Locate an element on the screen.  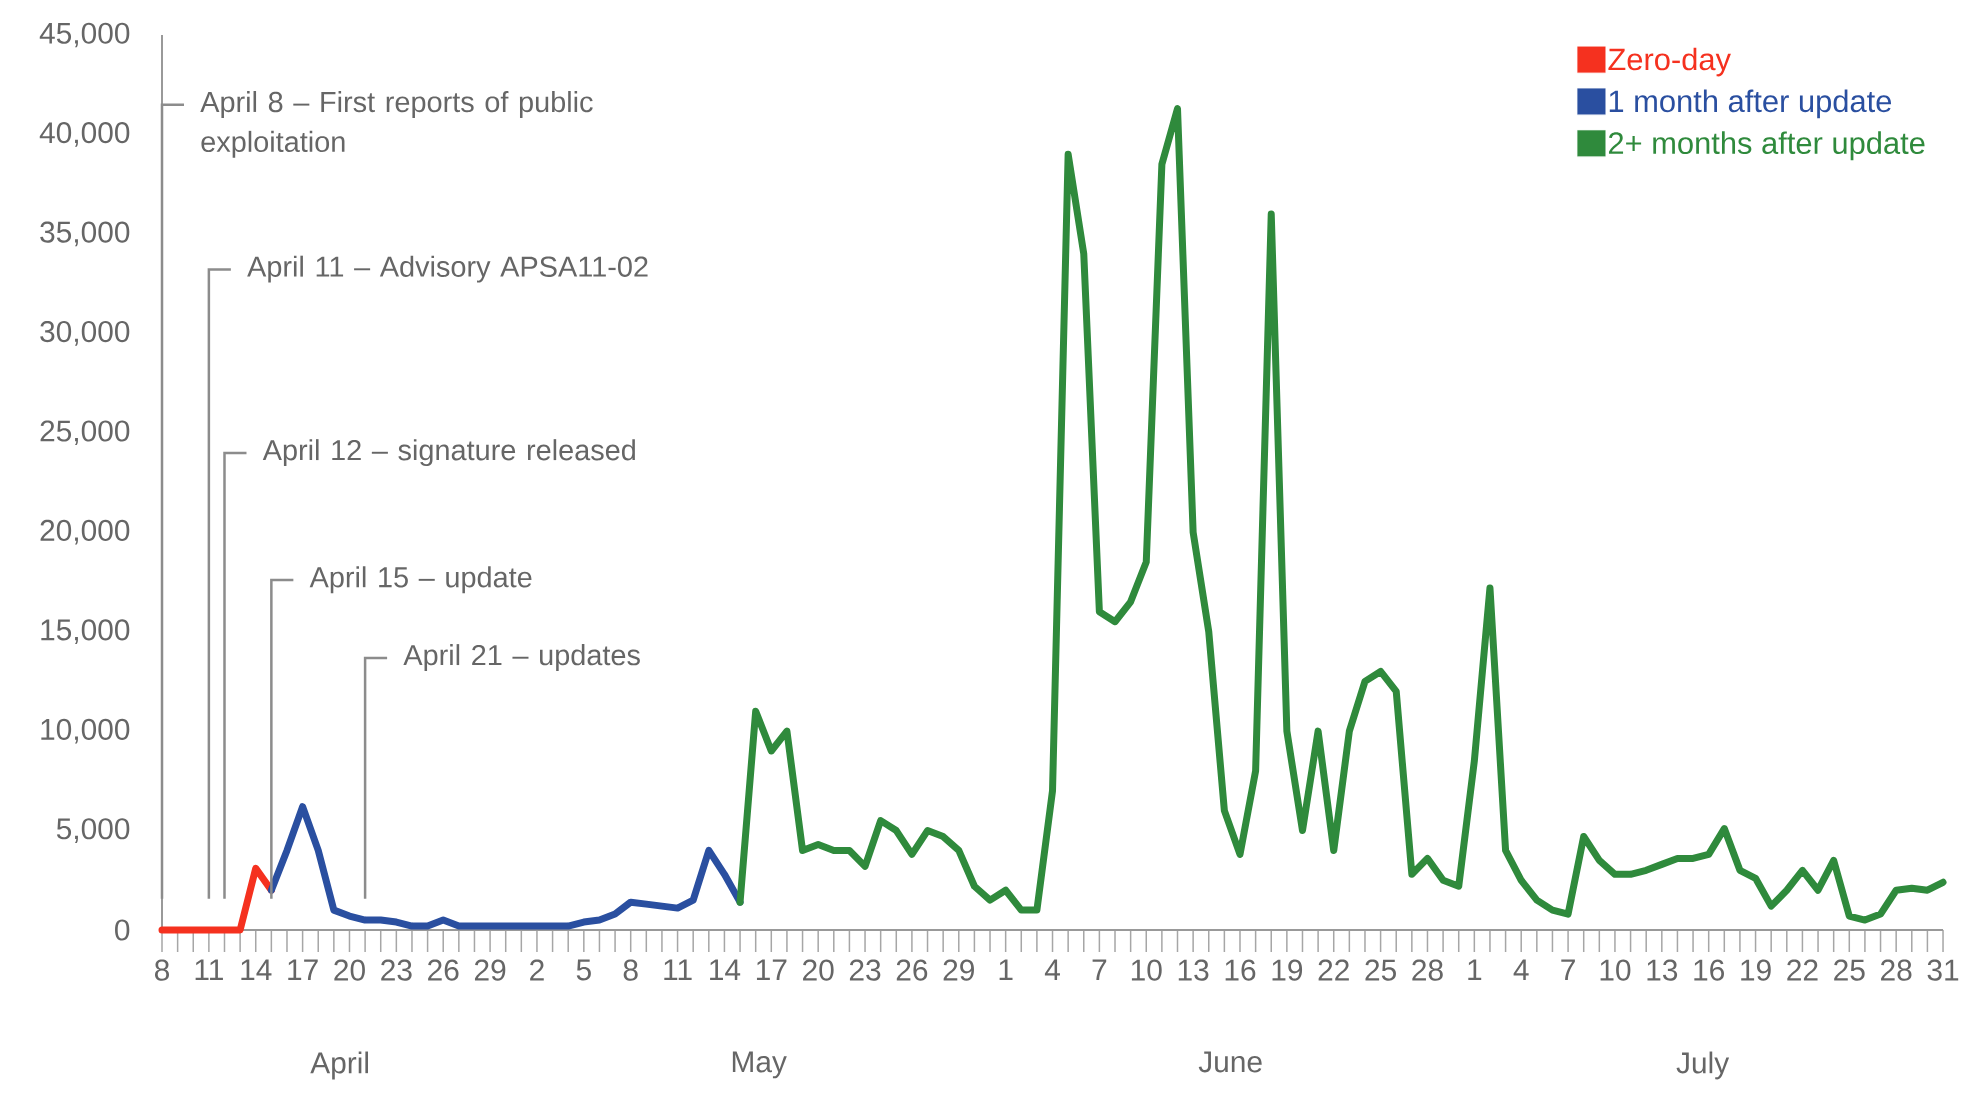
text: June is located at coordinates (1230, 1062).